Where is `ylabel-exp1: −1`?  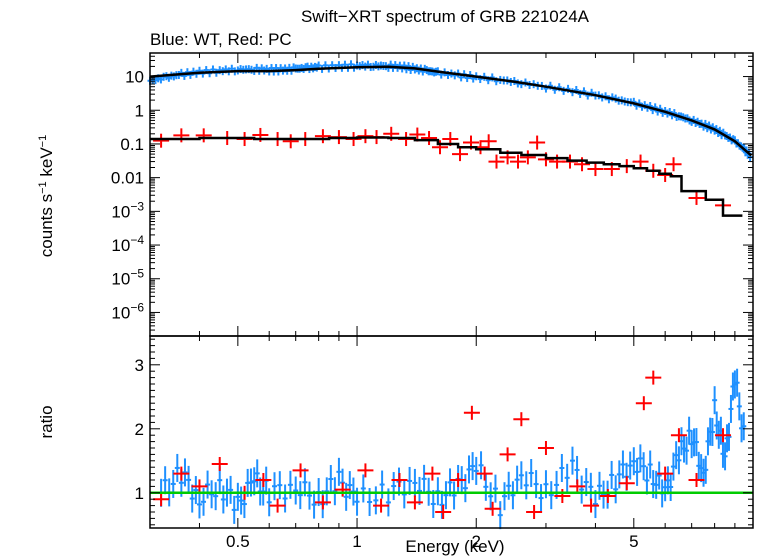 ylabel-exp1: −1 is located at coordinates (43, 187).